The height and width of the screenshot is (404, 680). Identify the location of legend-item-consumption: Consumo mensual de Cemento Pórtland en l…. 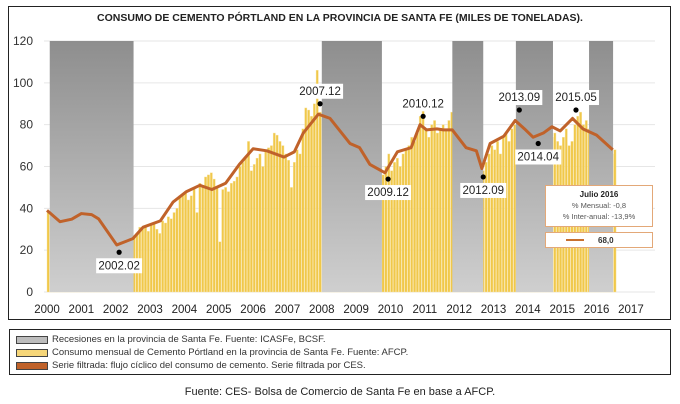
(340, 352).